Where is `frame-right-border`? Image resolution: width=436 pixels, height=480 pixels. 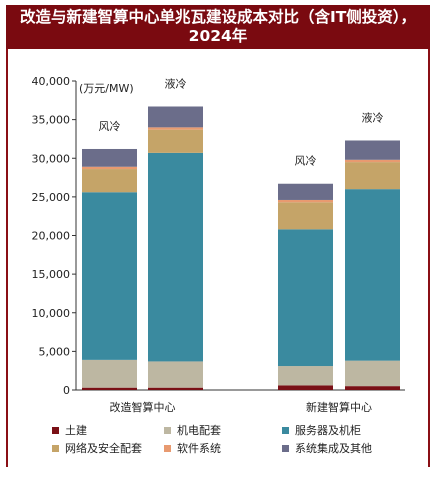 frame-right-border is located at coordinates (429, 258).